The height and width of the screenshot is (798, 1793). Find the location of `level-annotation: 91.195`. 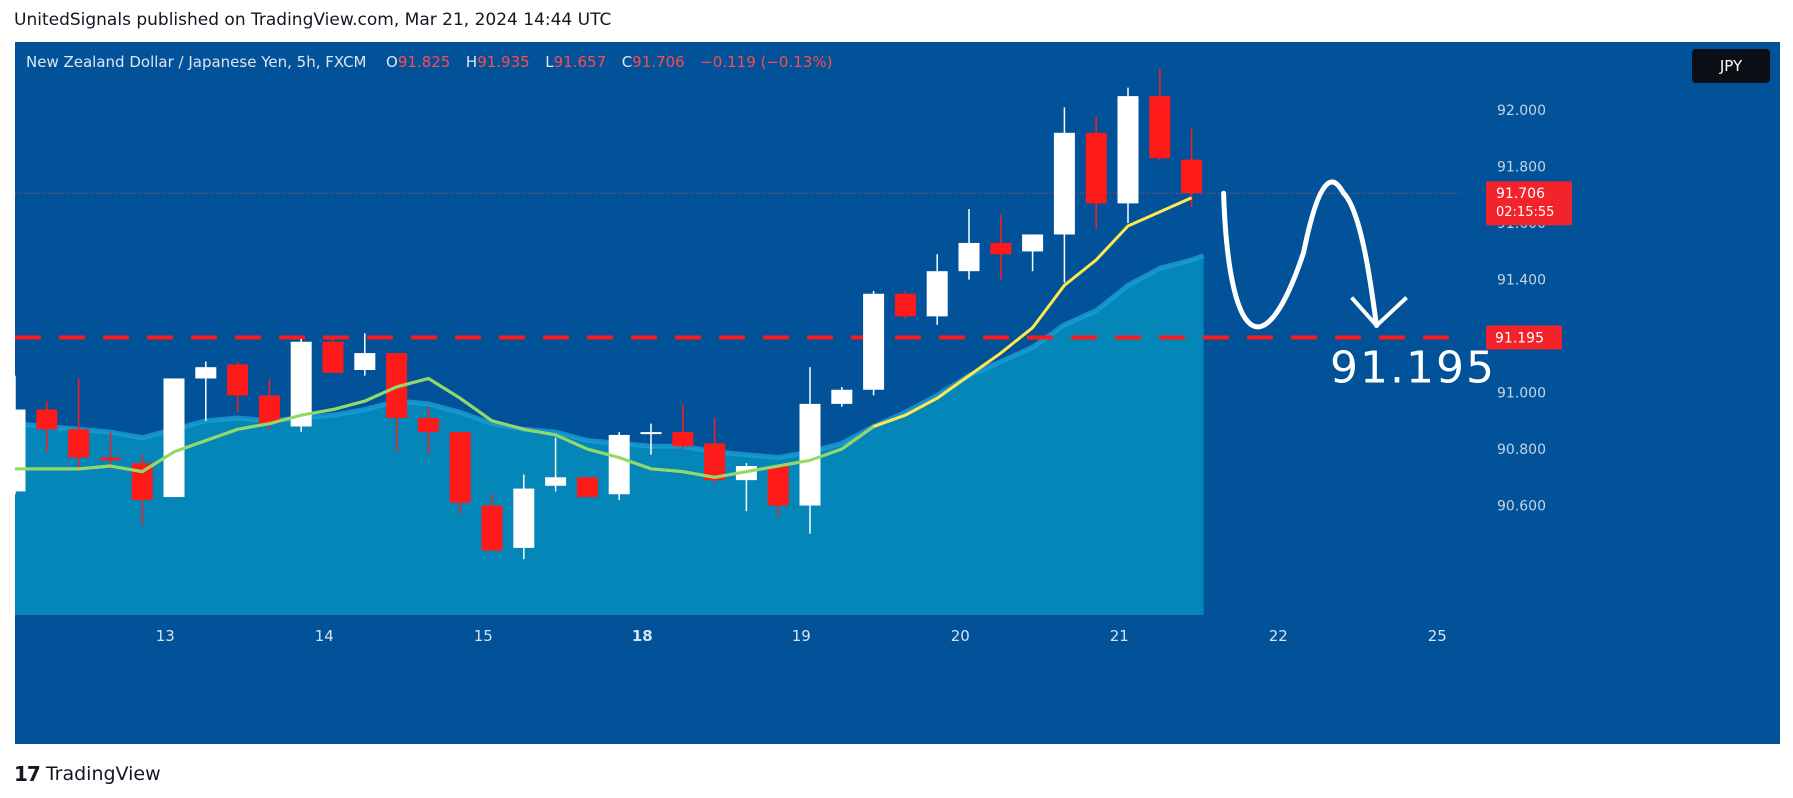

level-annotation: 91.195 is located at coordinates (1413, 368).